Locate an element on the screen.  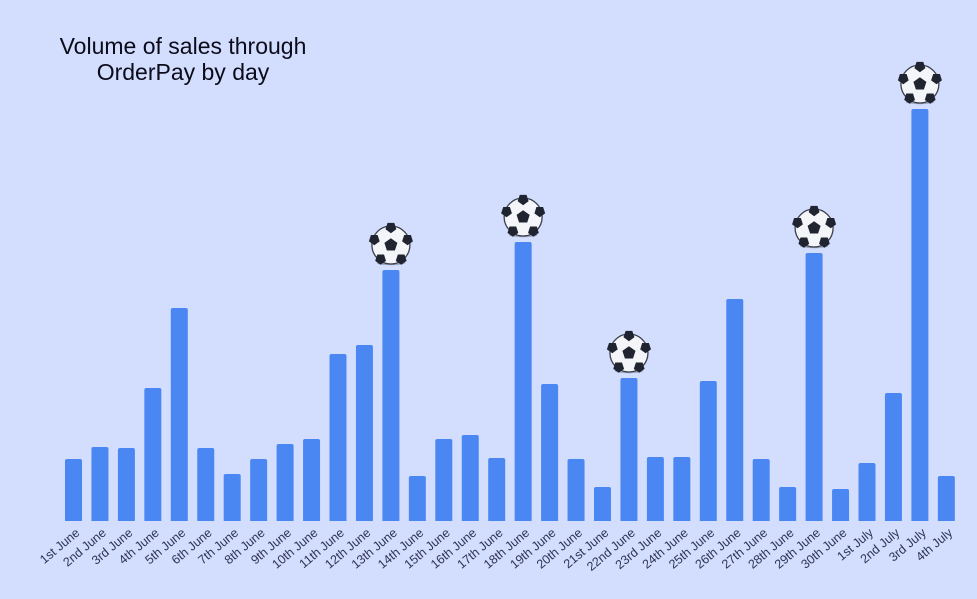
bar-12th-june is located at coordinates (364, 433).